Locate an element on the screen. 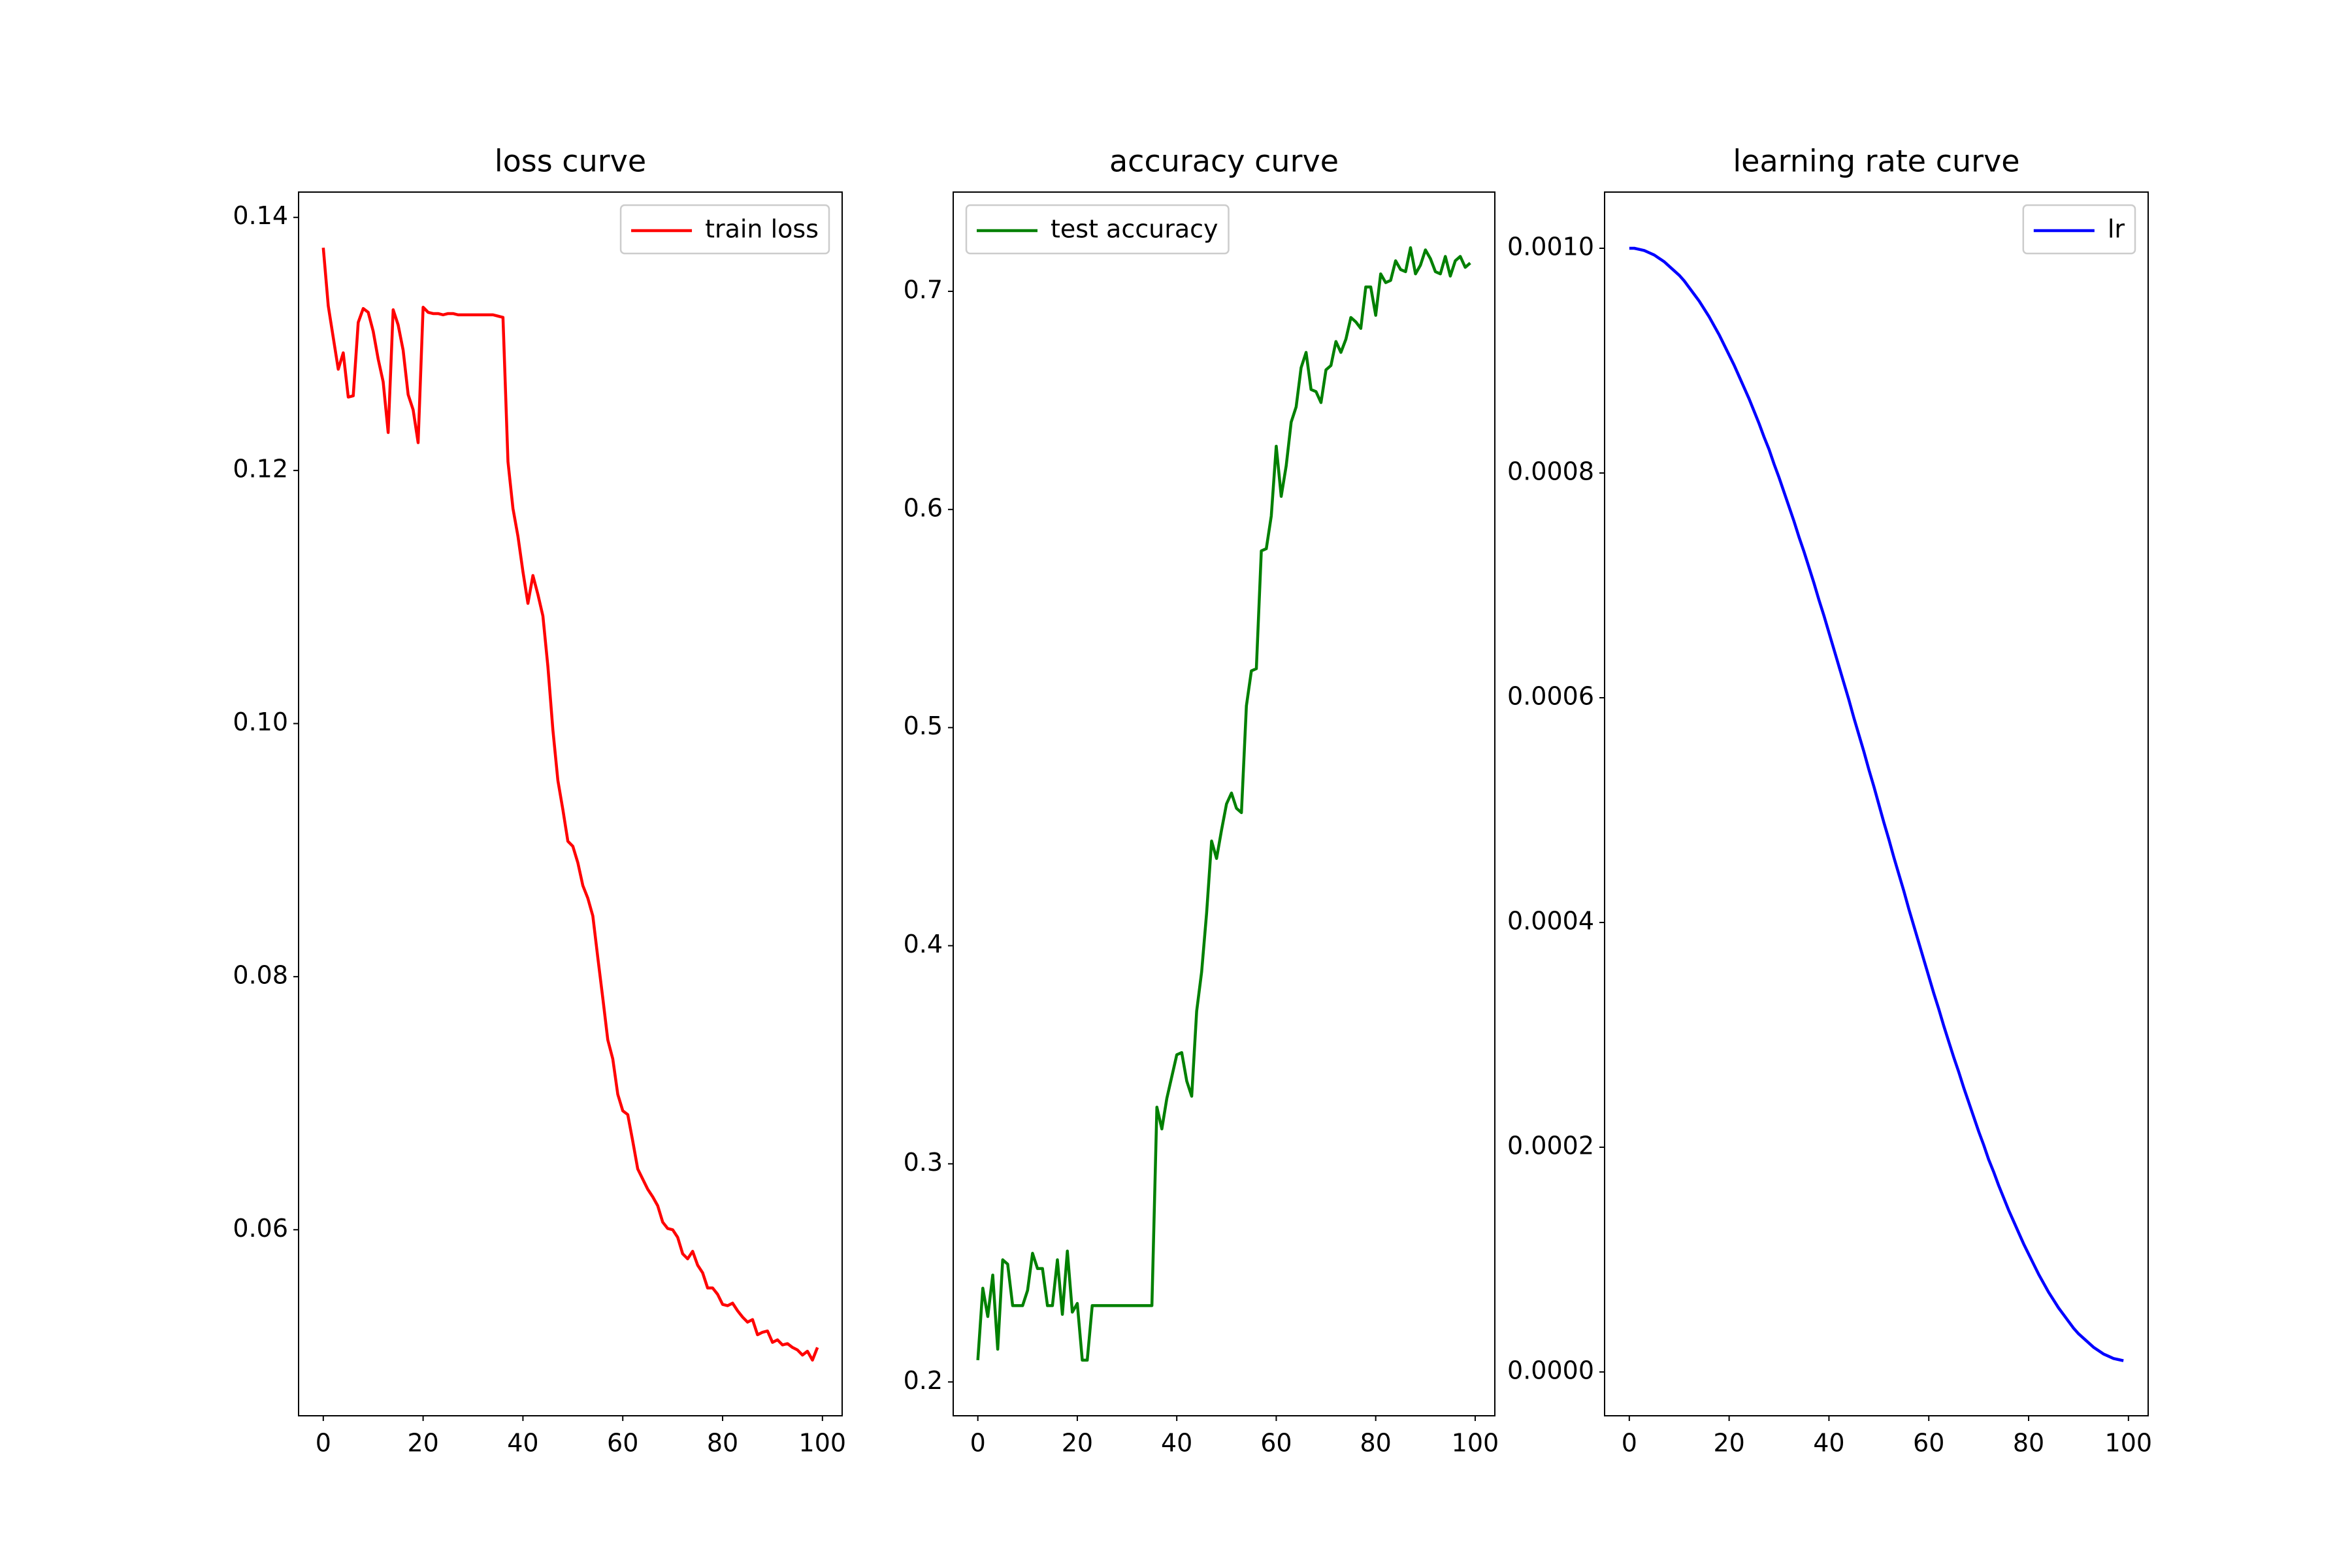  legend: lr is located at coordinates (2079, 229).